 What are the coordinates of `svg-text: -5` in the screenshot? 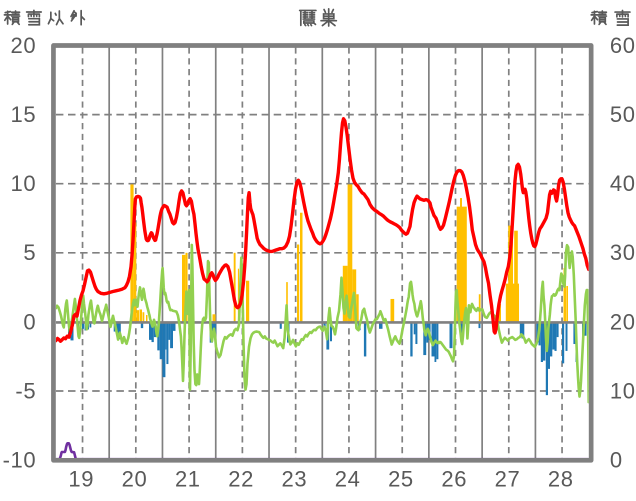 It's located at (25, 390).